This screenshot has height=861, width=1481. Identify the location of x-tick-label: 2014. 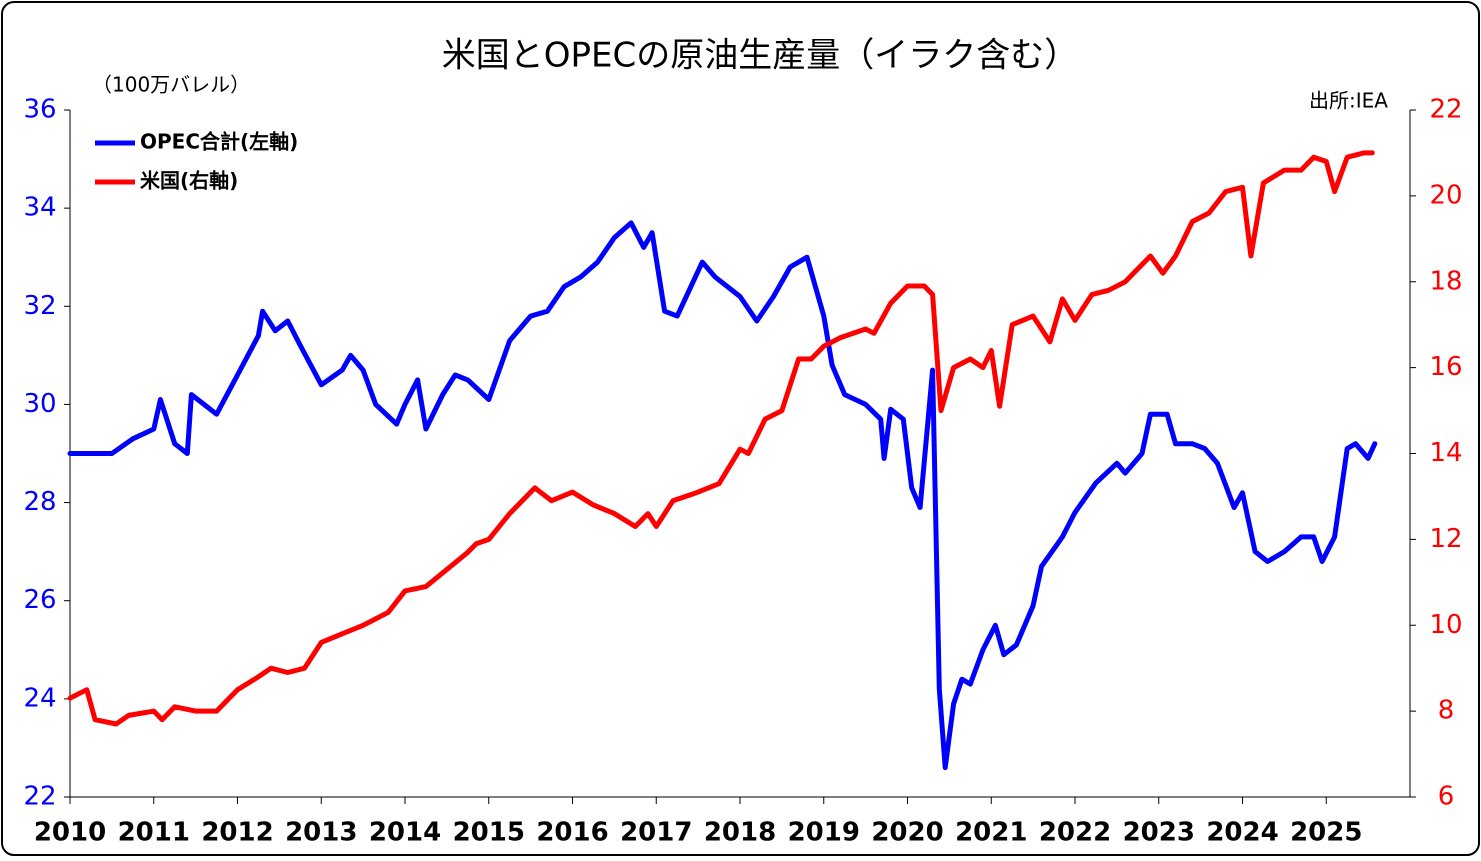
(405, 833).